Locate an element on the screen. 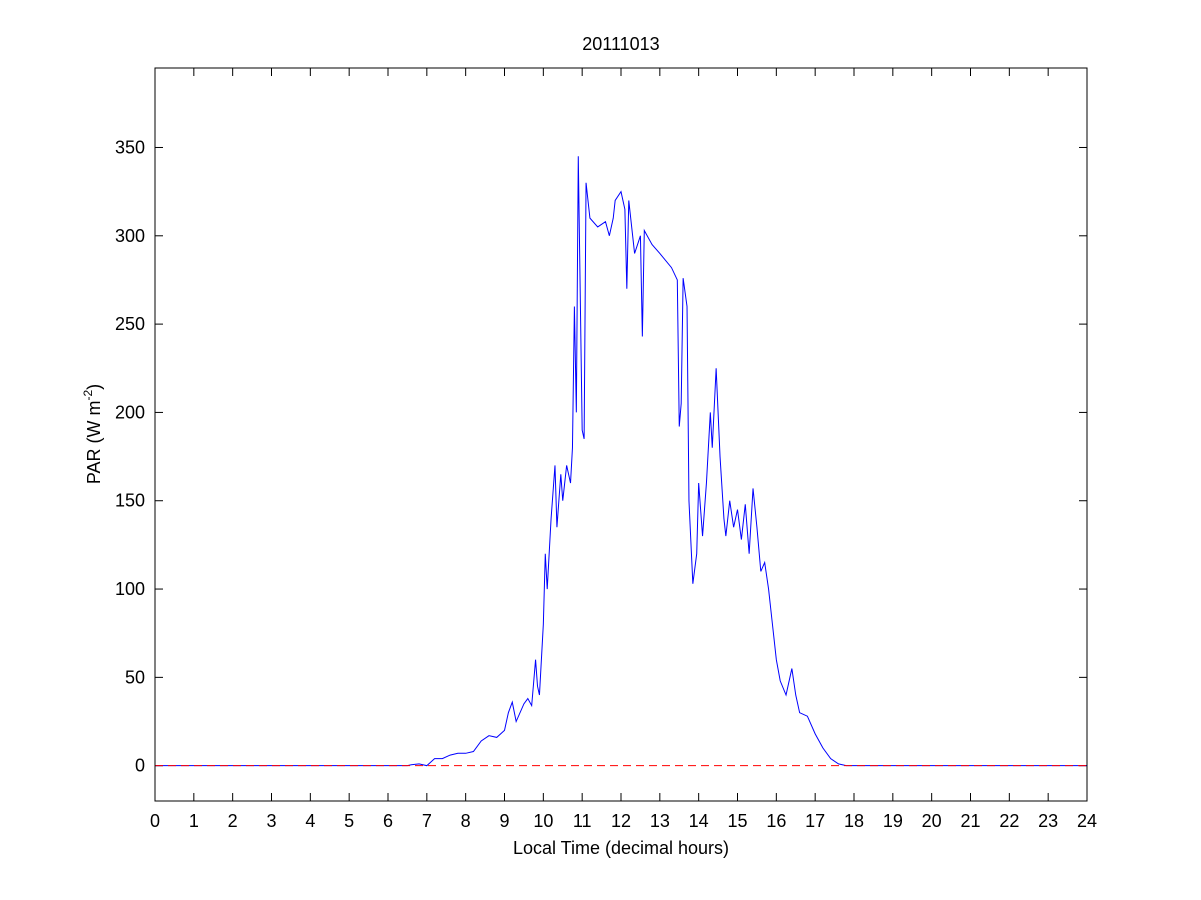 This screenshot has width=1201, height=900. y-axis-label: PAR (W m-2) is located at coordinates (92, 434).